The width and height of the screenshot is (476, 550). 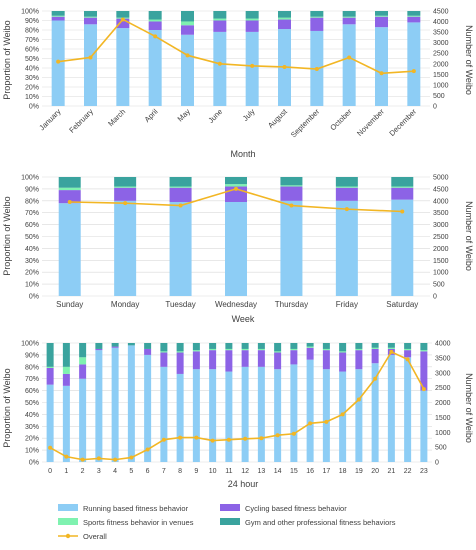 I want to click on y-left-tick-label: 70%, so click(x=32, y=213).